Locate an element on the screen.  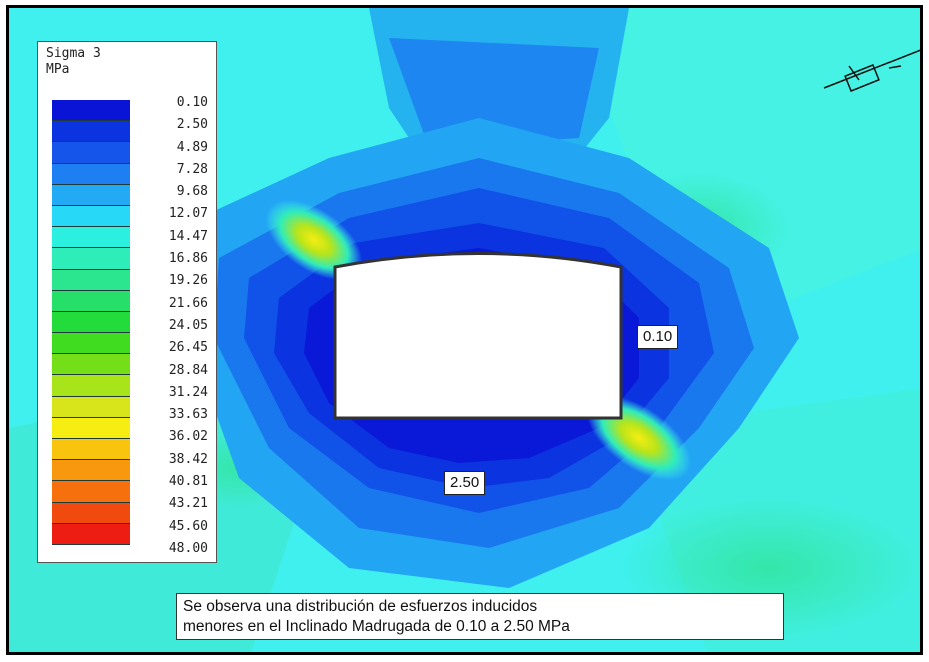
legend-level-label: 7.28 is located at coordinates (192, 169).